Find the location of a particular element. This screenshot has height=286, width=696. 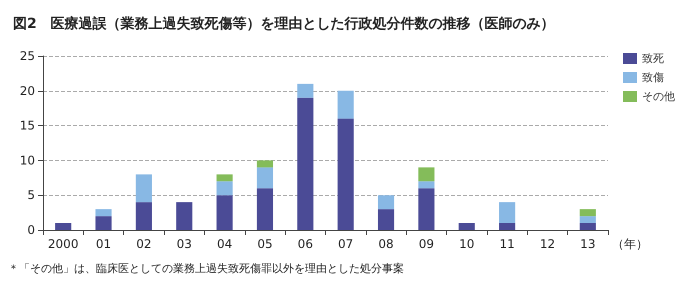

x-tick-label: 06 is located at coordinates (305, 244).